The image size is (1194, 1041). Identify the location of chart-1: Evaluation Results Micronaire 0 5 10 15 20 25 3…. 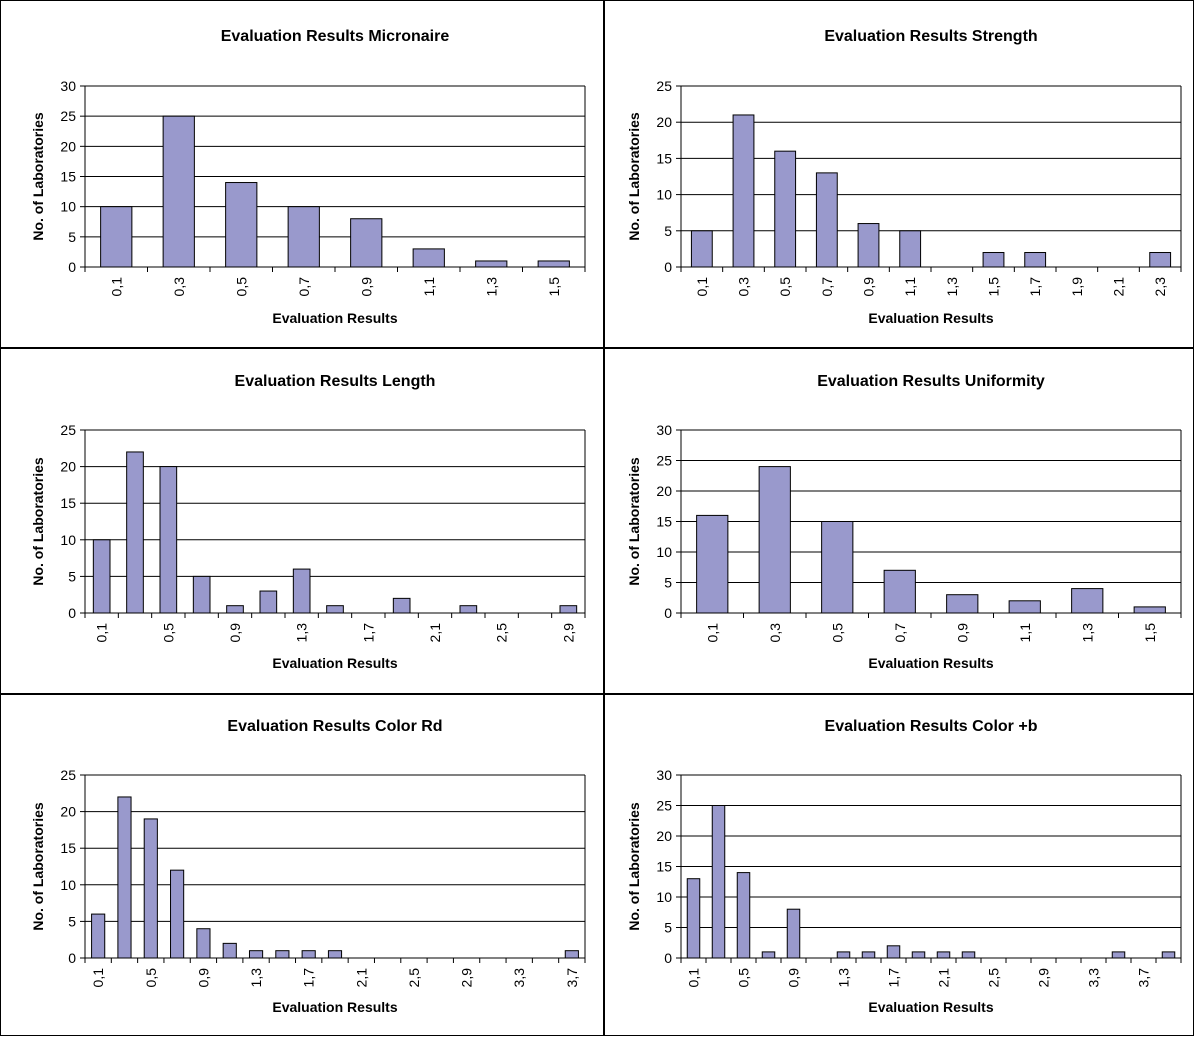
(308, 177).